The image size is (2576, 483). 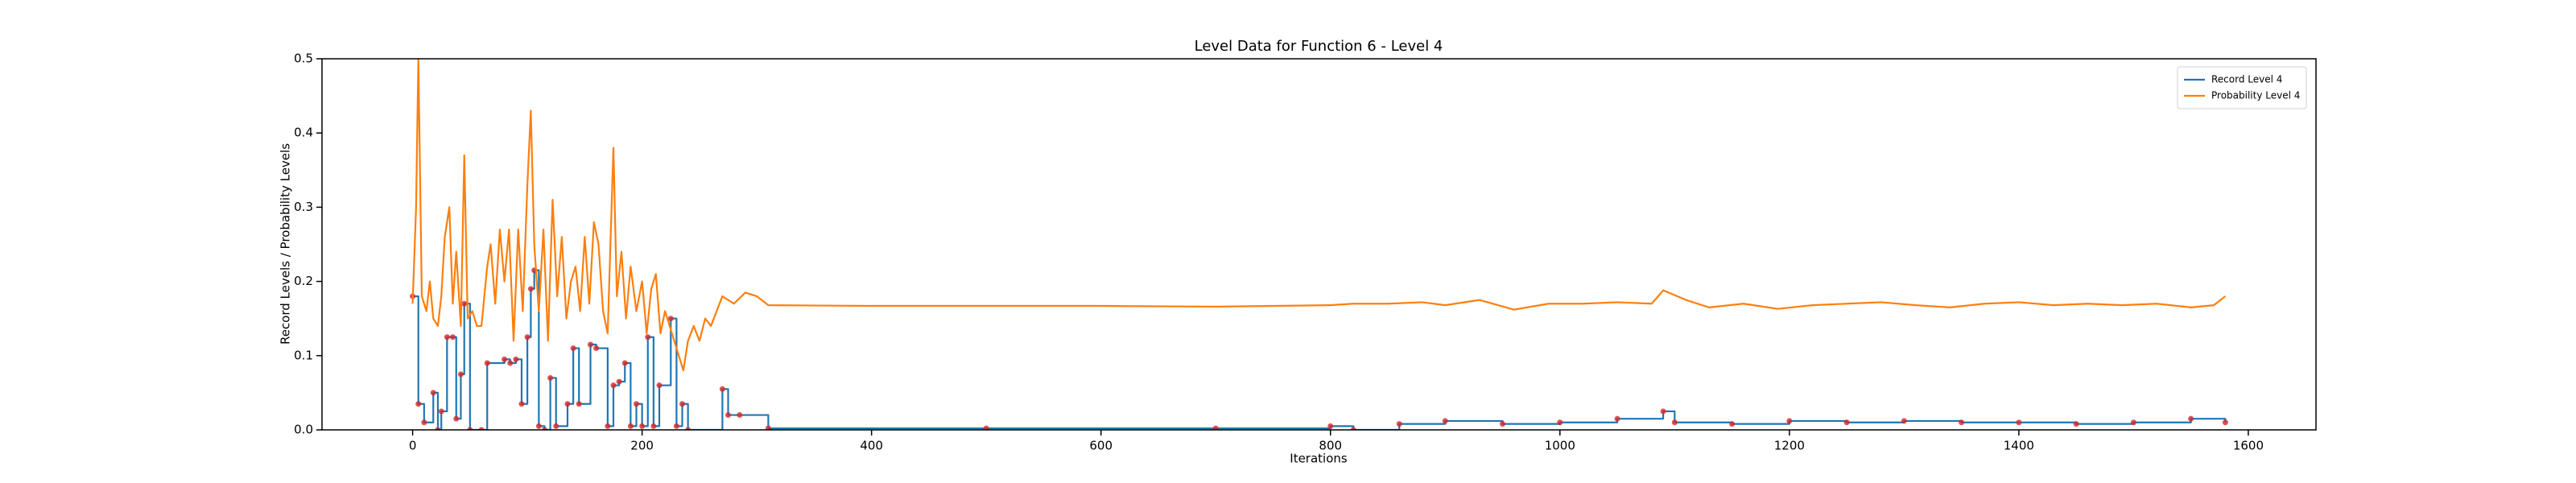 What do you see at coordinates (303, 430) in the screenshot?
I see `y-tick-label: 0.0` at bounding box center [303, 430].